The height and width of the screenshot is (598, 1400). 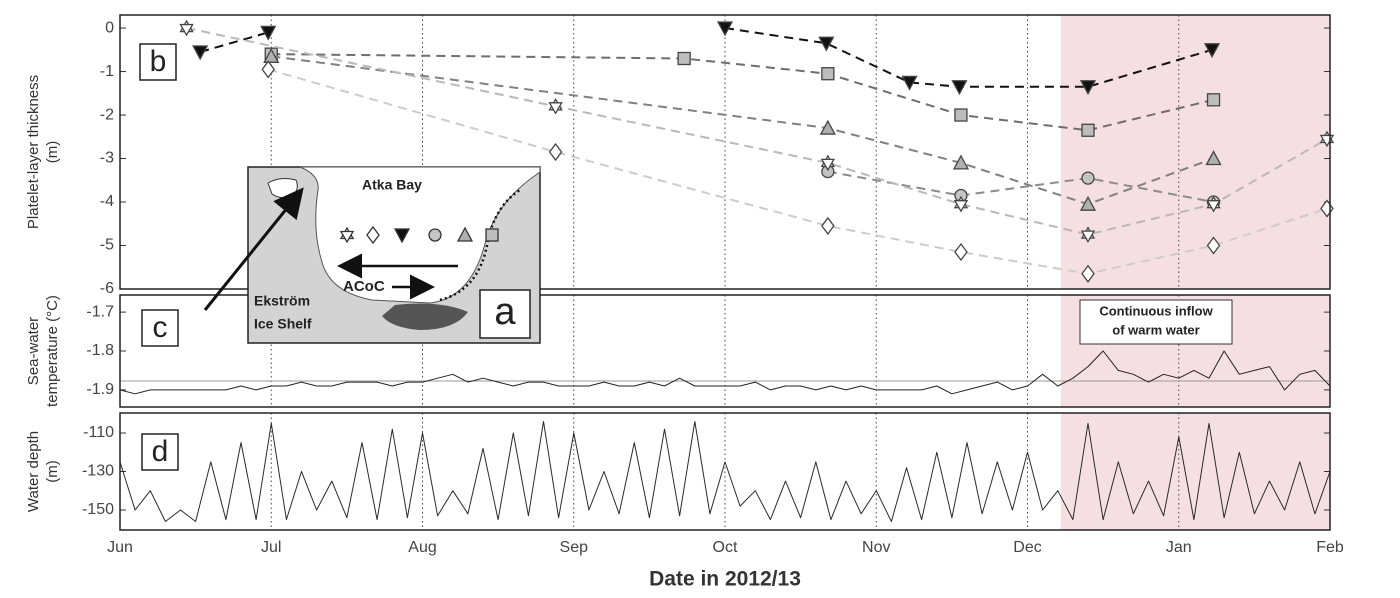 I want to click on ice-rise, so click(x=282, y=188).